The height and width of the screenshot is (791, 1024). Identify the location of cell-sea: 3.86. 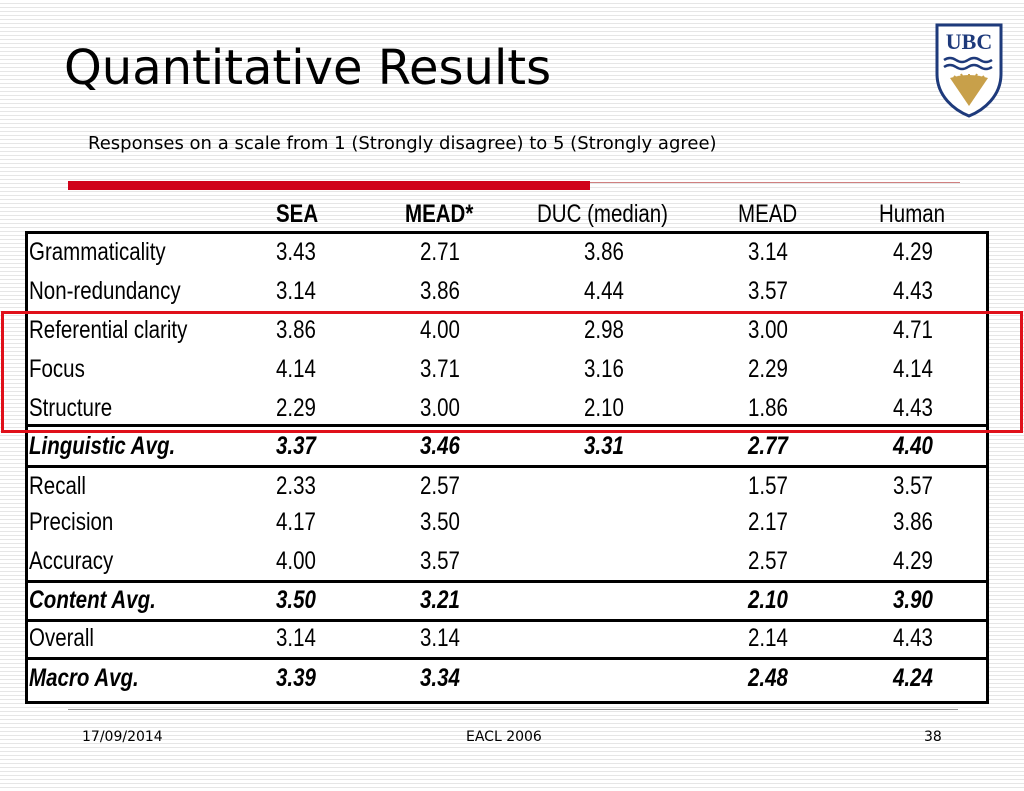
(296, 330).